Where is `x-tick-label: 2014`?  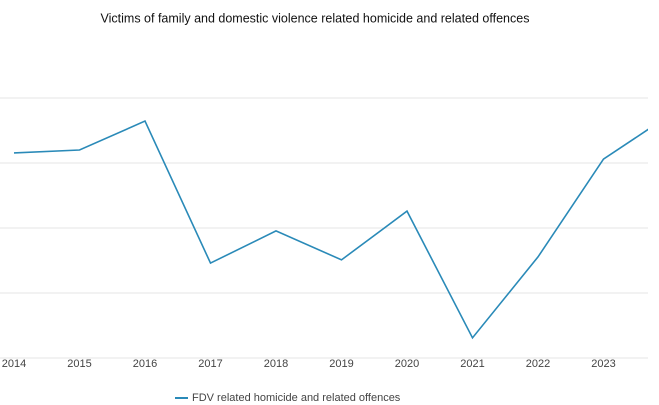 x-tick-label: 2014 is located at coordinates (14, 364).